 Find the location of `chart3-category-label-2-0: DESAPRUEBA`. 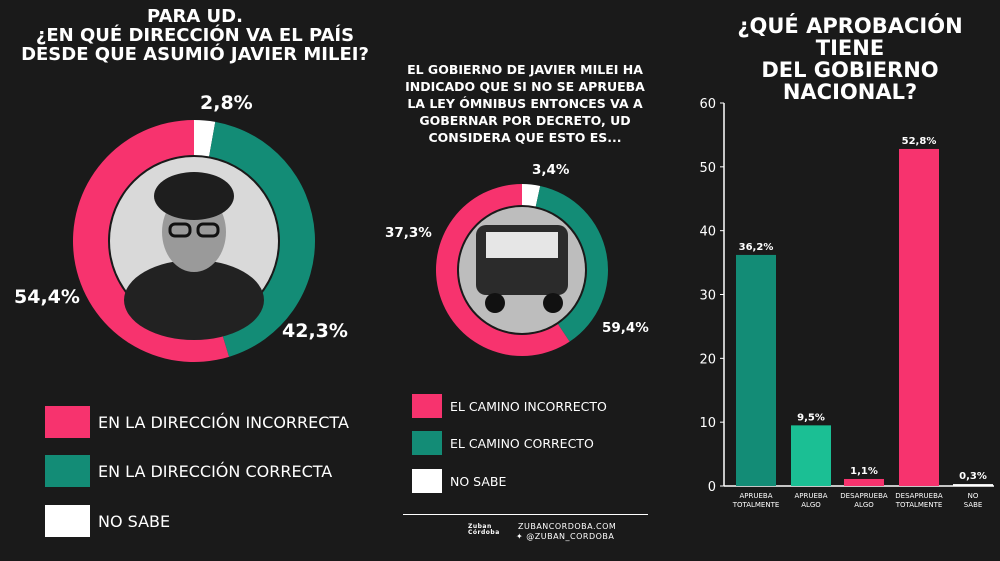

chart3-category-label-2-0: DESAPRUEBA is located at coordinates (864, 496).